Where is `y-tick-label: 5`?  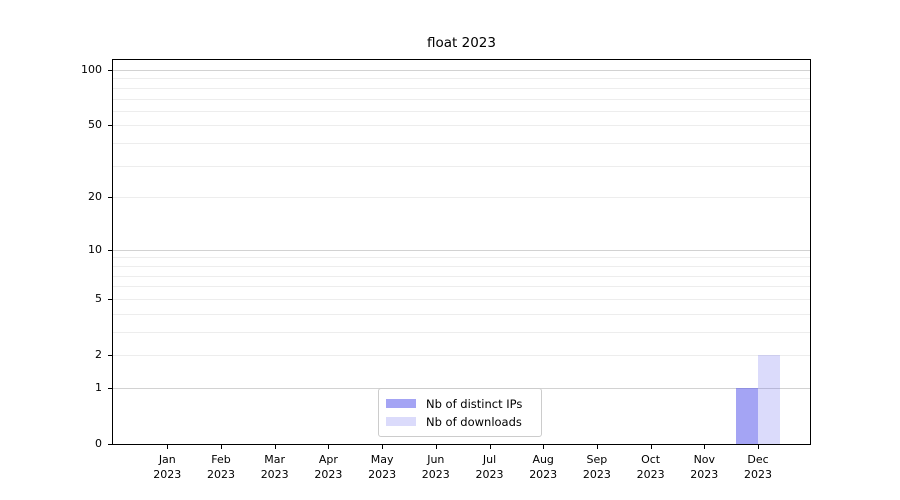 y-tick-label: 5 is located at coordinates (98, 298).